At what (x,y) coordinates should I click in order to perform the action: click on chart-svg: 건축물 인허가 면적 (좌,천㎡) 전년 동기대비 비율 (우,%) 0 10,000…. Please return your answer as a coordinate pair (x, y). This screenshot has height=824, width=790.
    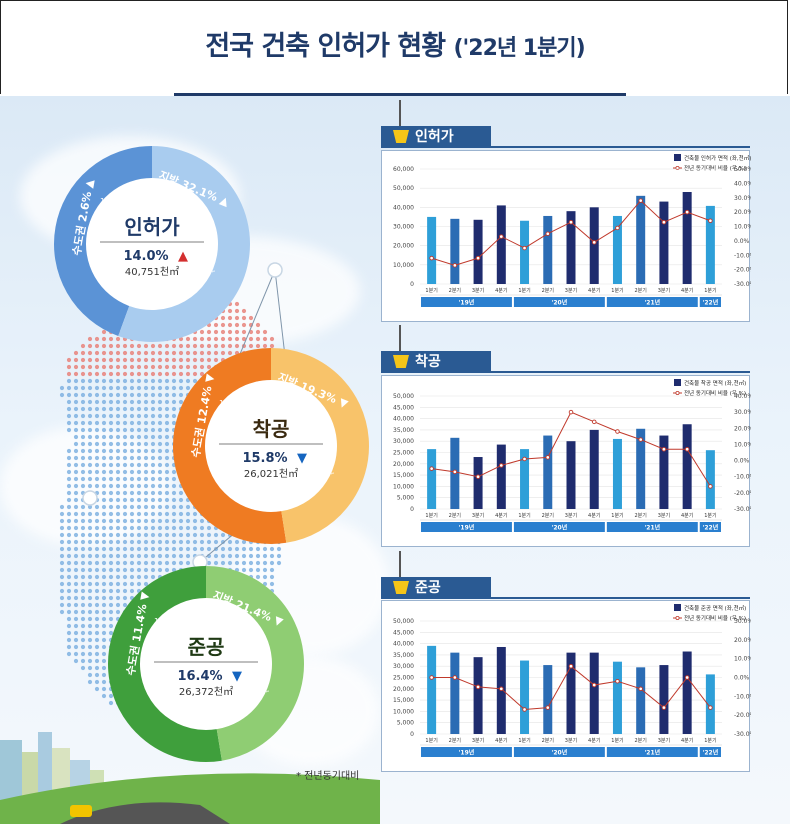
    Looking at the image, I should click on (574, 230).